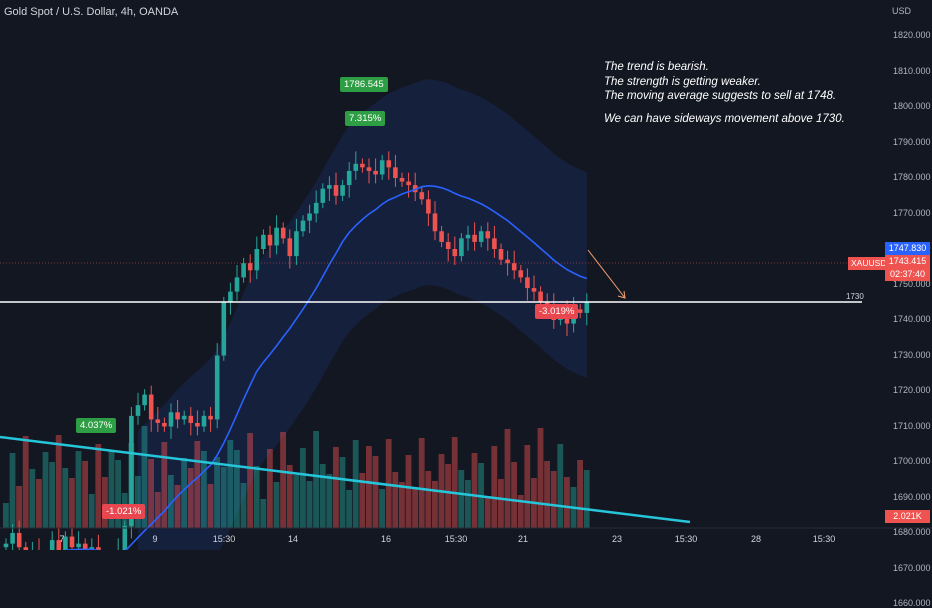 This screenshot has height=608, width=932. What do you see at coordinates (855, 296) in the screenshot?
I see `level-label: 1730` at bounding box center [855, 296].